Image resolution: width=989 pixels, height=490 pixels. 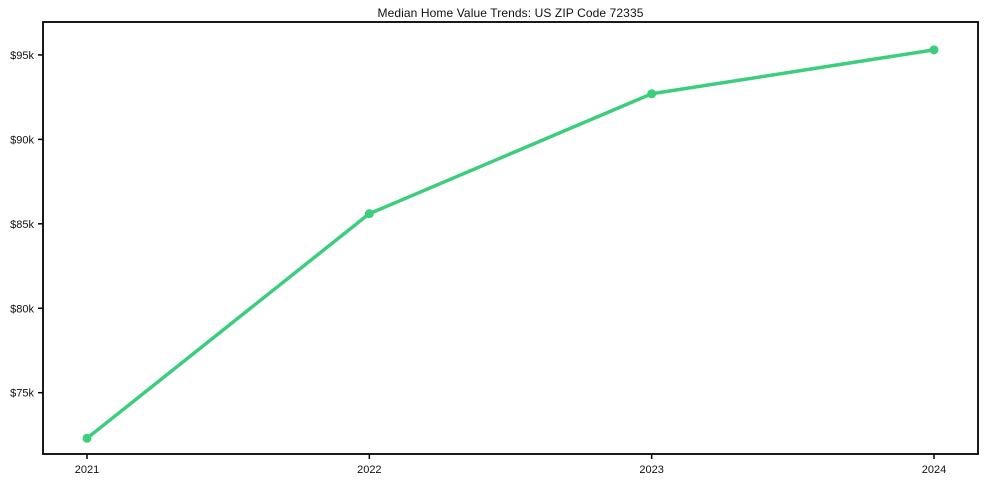 I want to click on data-point-2023, so click(x=652, y=94).